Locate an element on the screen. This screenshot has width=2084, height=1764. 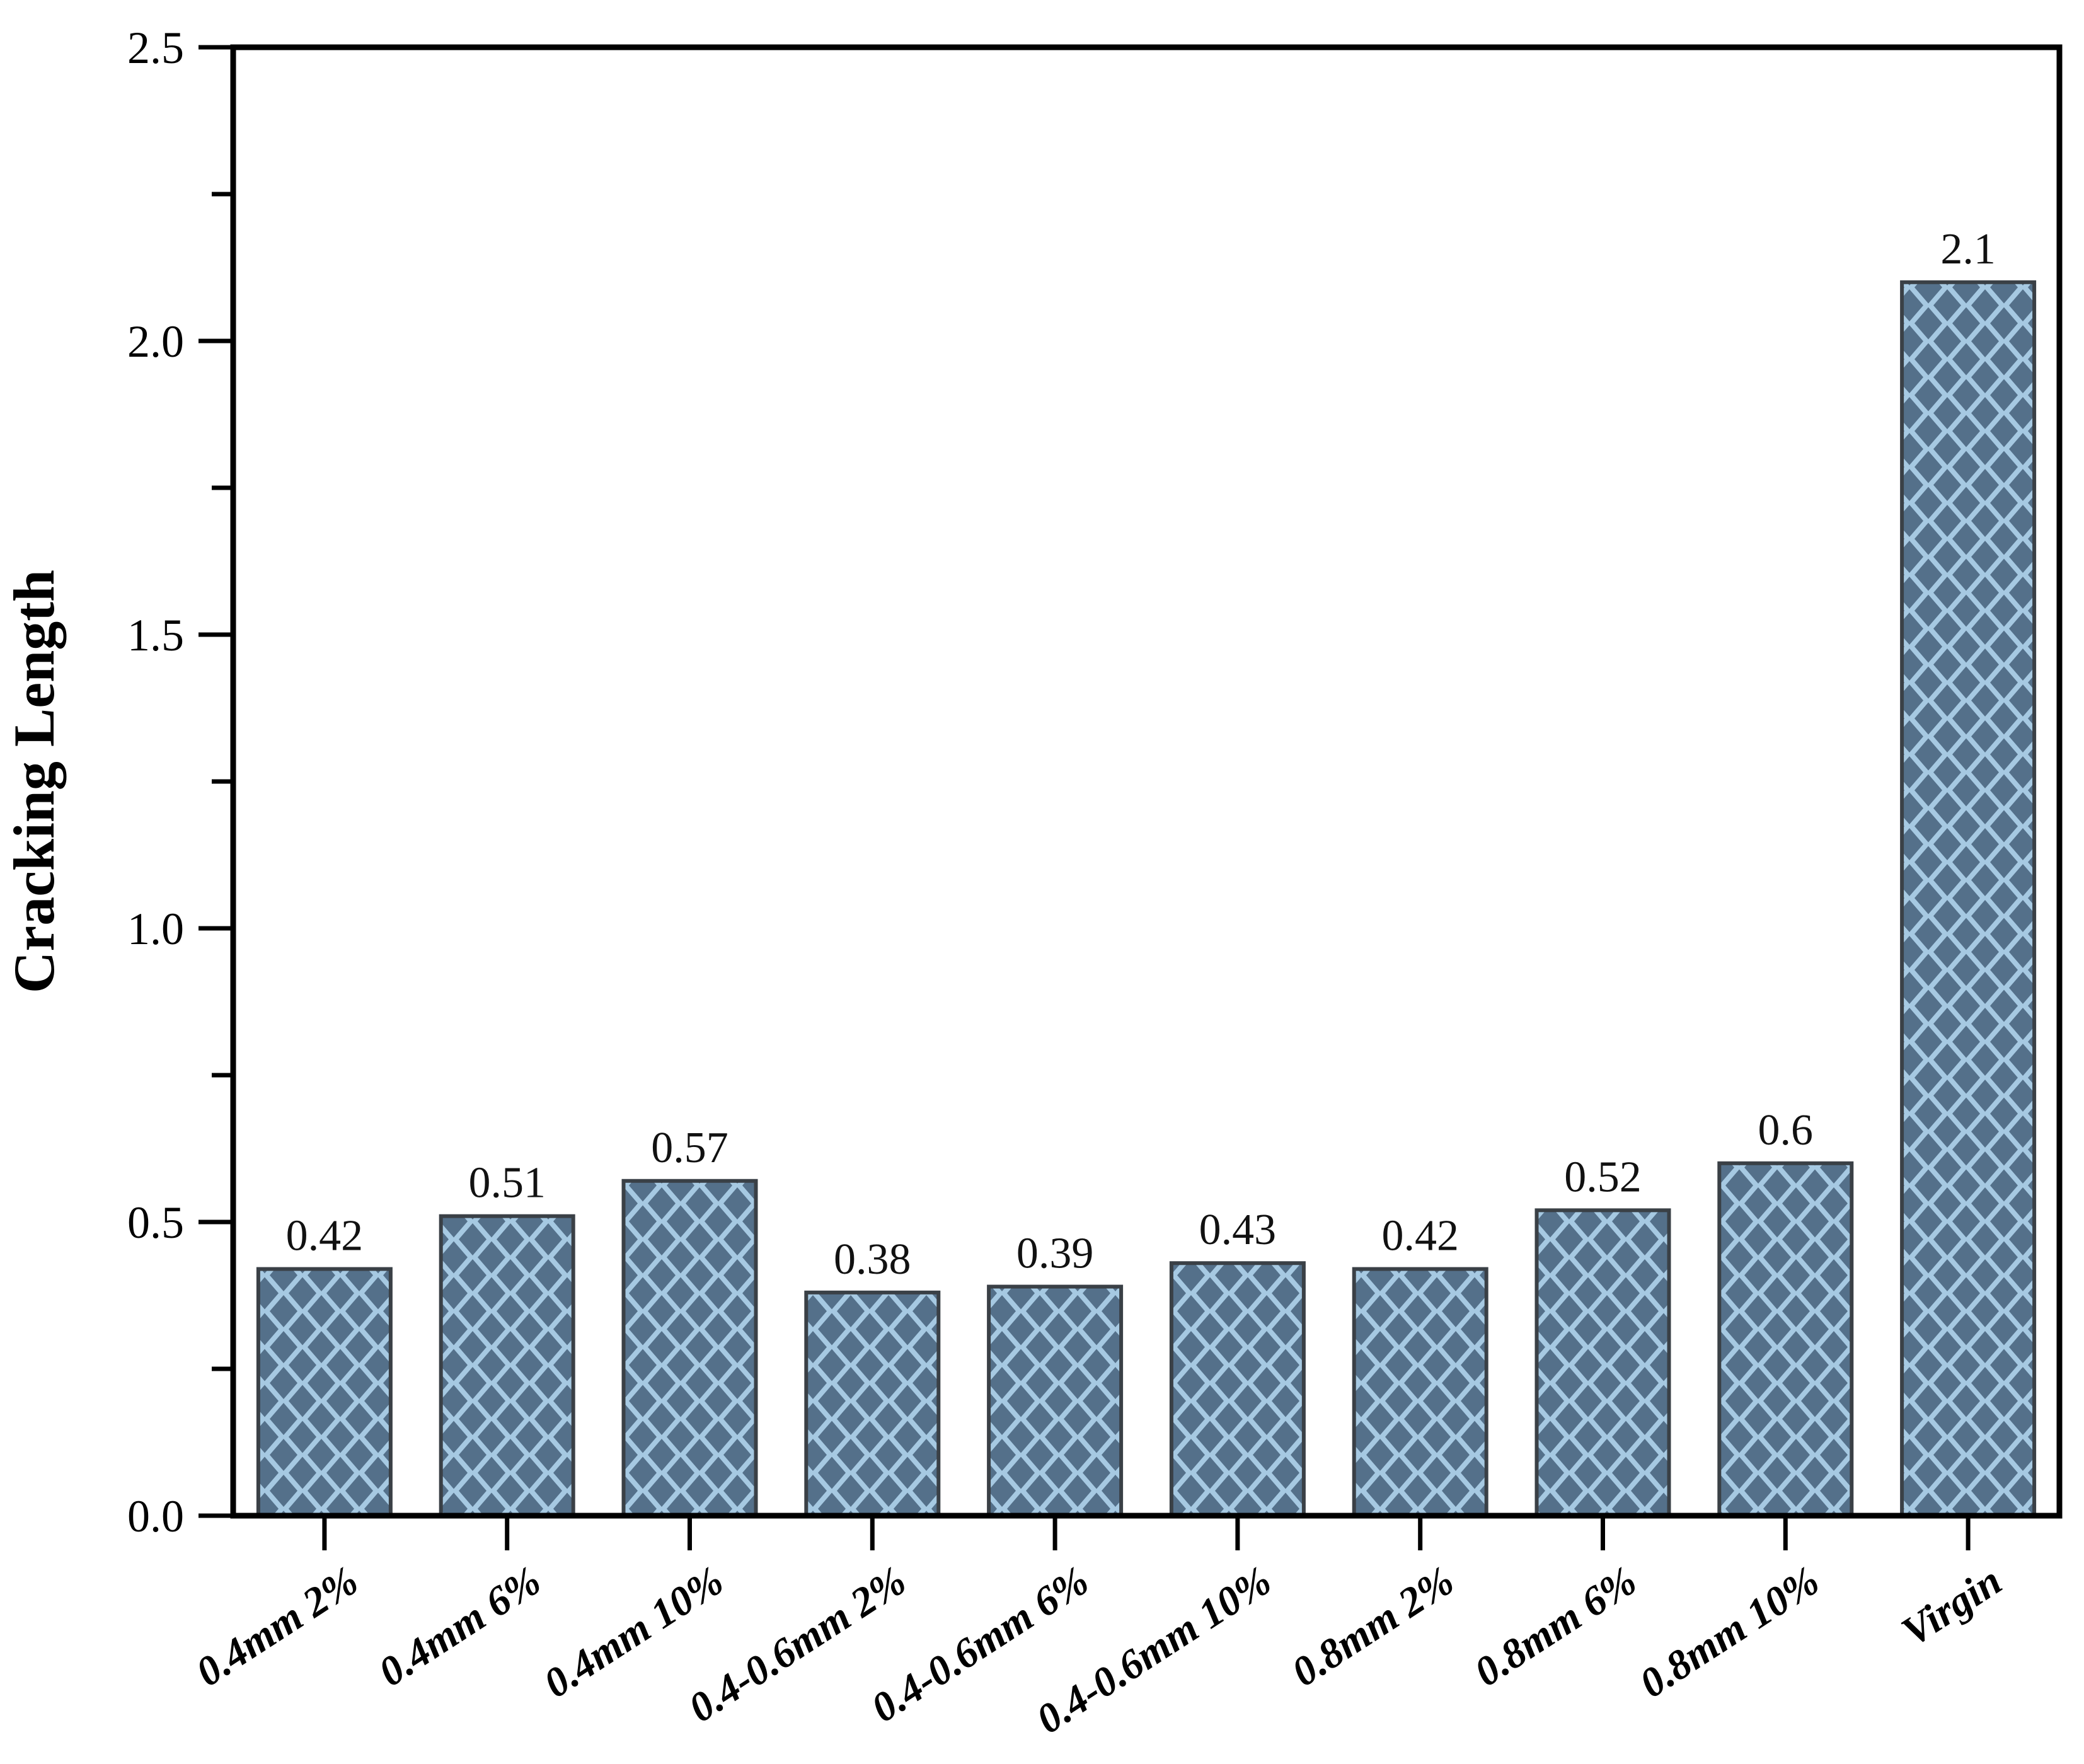
y-tick-label-3: 1.5 is located at coordinates (155, 635).